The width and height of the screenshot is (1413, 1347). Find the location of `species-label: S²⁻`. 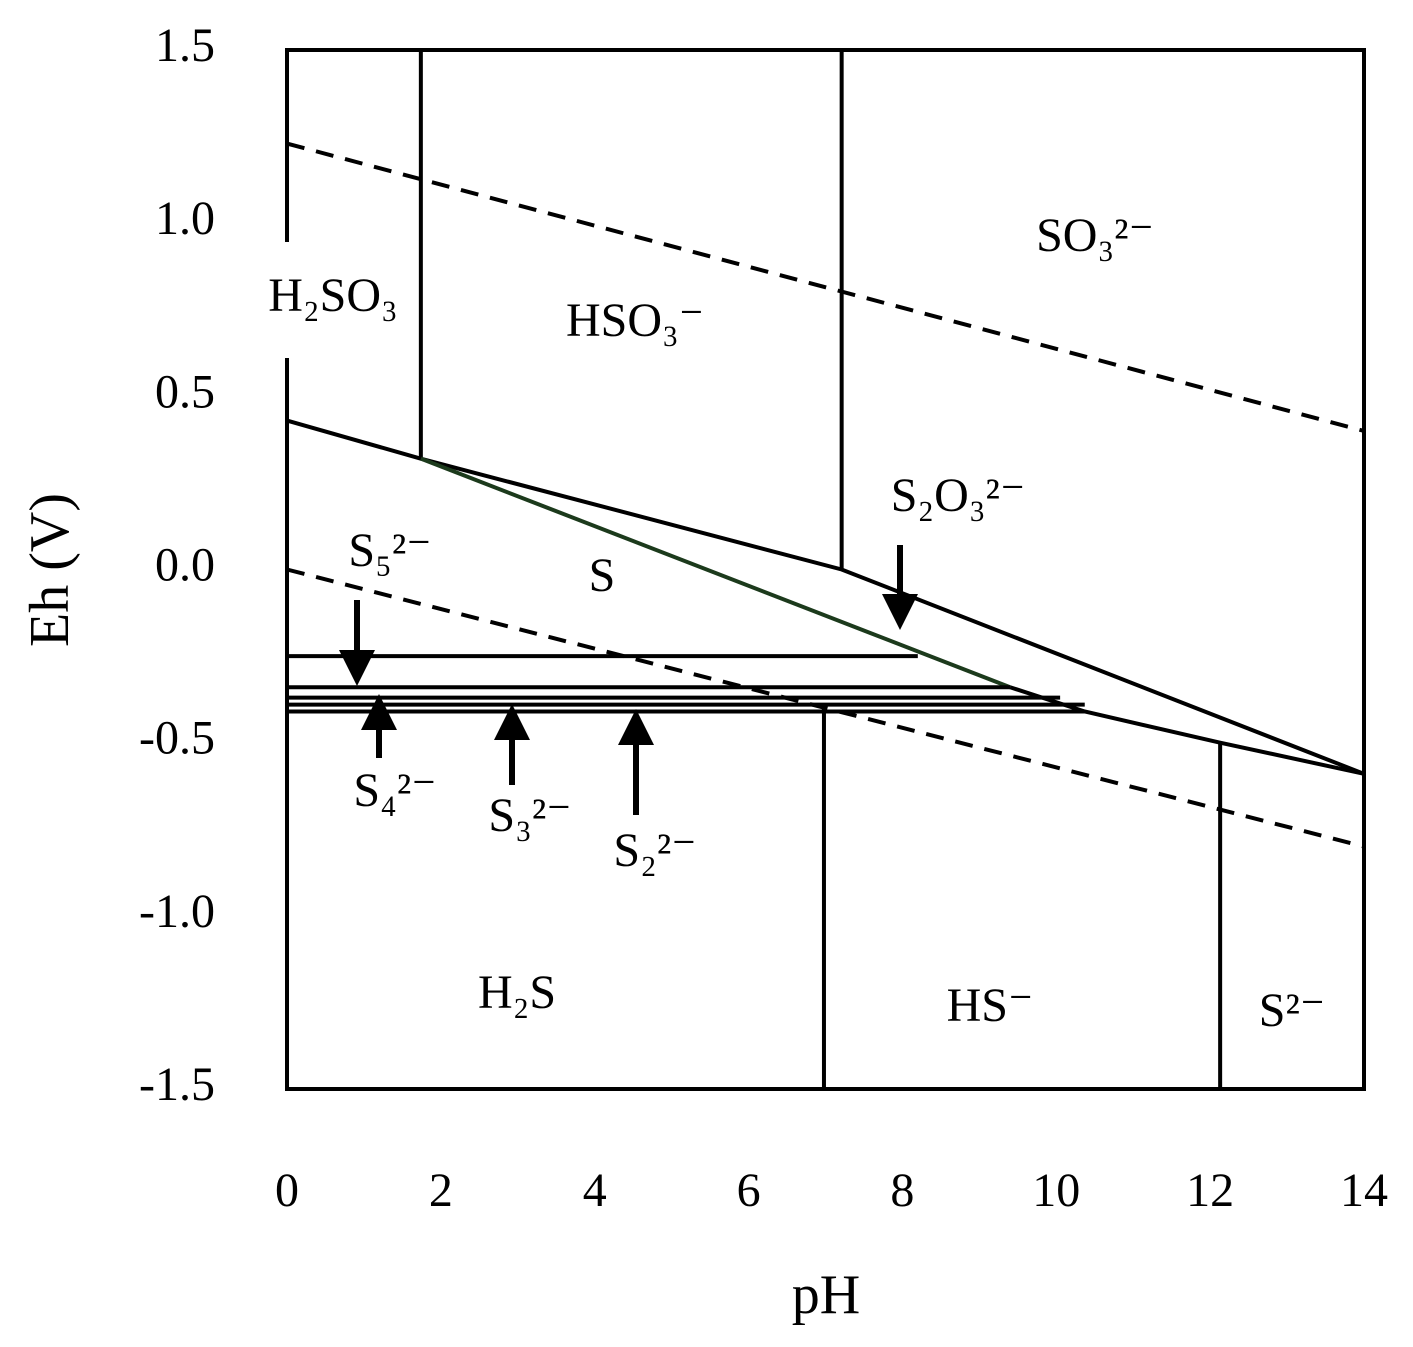

species-label: S²⁻ is located at coordinates (1292, 1010).